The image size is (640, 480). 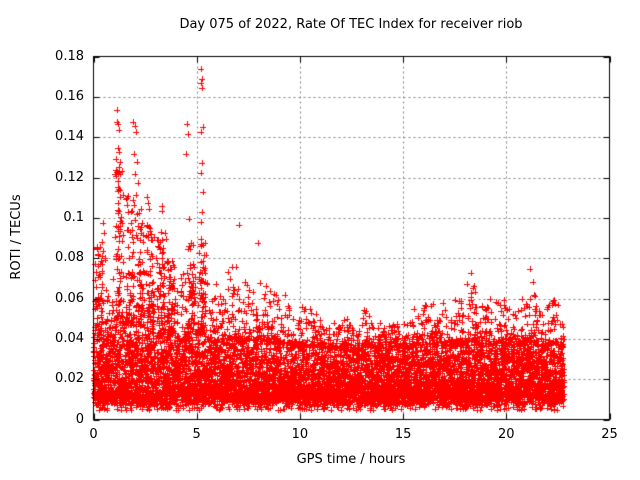 What do you see at coordinates (69, 258) in the screenshot?
I see `y-tick-label: 0.08` at bounding box center [69, 258].